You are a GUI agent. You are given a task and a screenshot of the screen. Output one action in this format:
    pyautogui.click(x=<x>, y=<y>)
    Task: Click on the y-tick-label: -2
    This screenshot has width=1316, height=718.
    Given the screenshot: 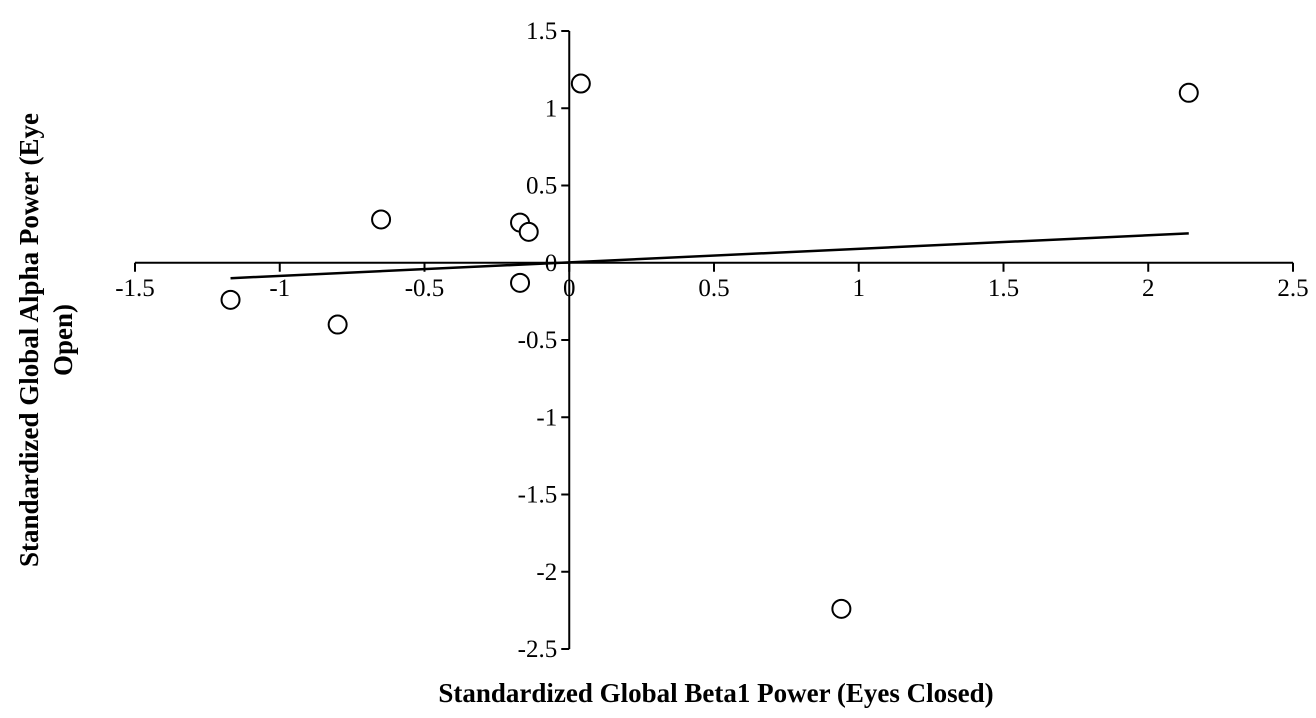 What is the action you would take?
    pyautogui.click(x=546, y=572)
    